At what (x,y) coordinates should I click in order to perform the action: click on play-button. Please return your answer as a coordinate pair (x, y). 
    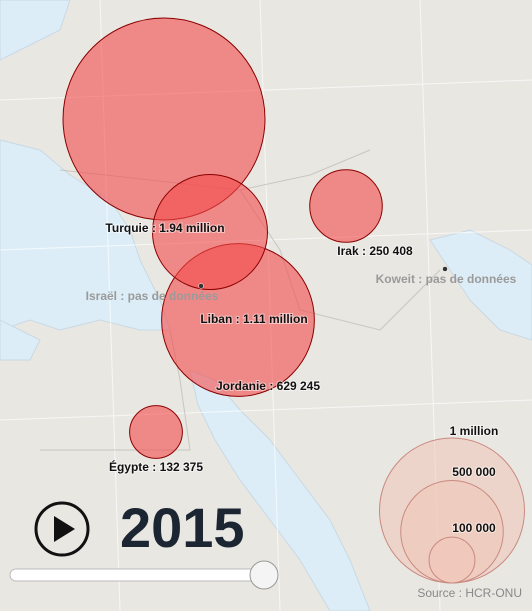
    Looking at the image, I should click on (62, 529).